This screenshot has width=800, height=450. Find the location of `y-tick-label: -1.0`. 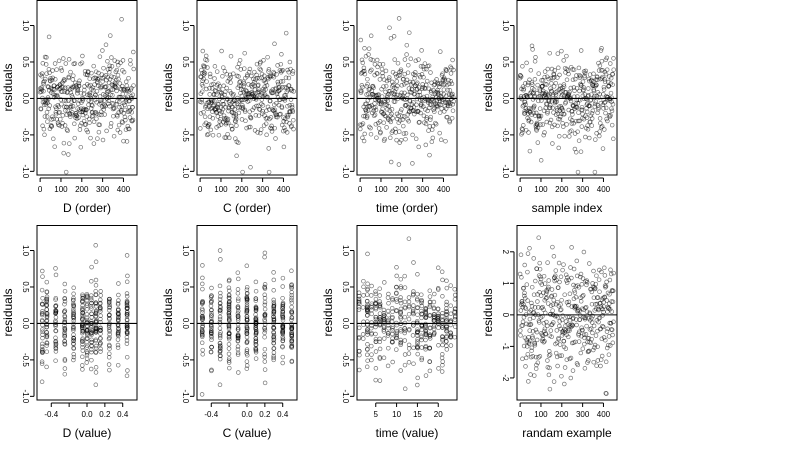

y-tick-label: -1.0 is located at coordinates (345, 396).